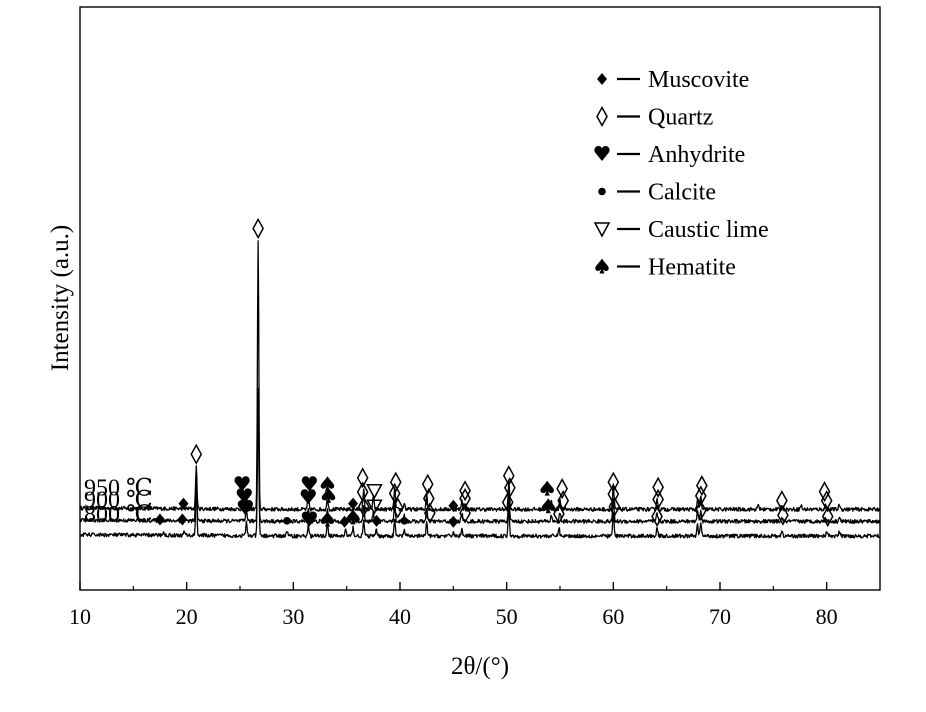 This screenshot has height=712, width=926. What do you see at coordinates (400, 616) in the screenshot?
I see `x-tick-label: 40` at bounding box center [400, 616].